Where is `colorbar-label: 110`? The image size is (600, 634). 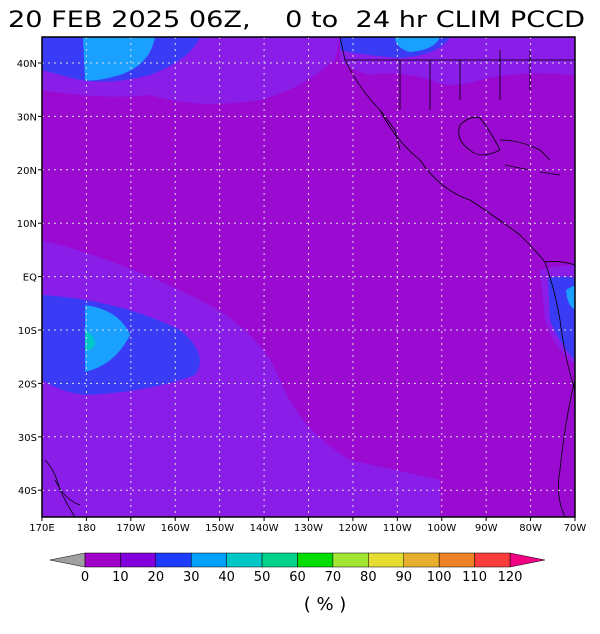 colorbar-label: 110 is located at coordinates (474, 577).